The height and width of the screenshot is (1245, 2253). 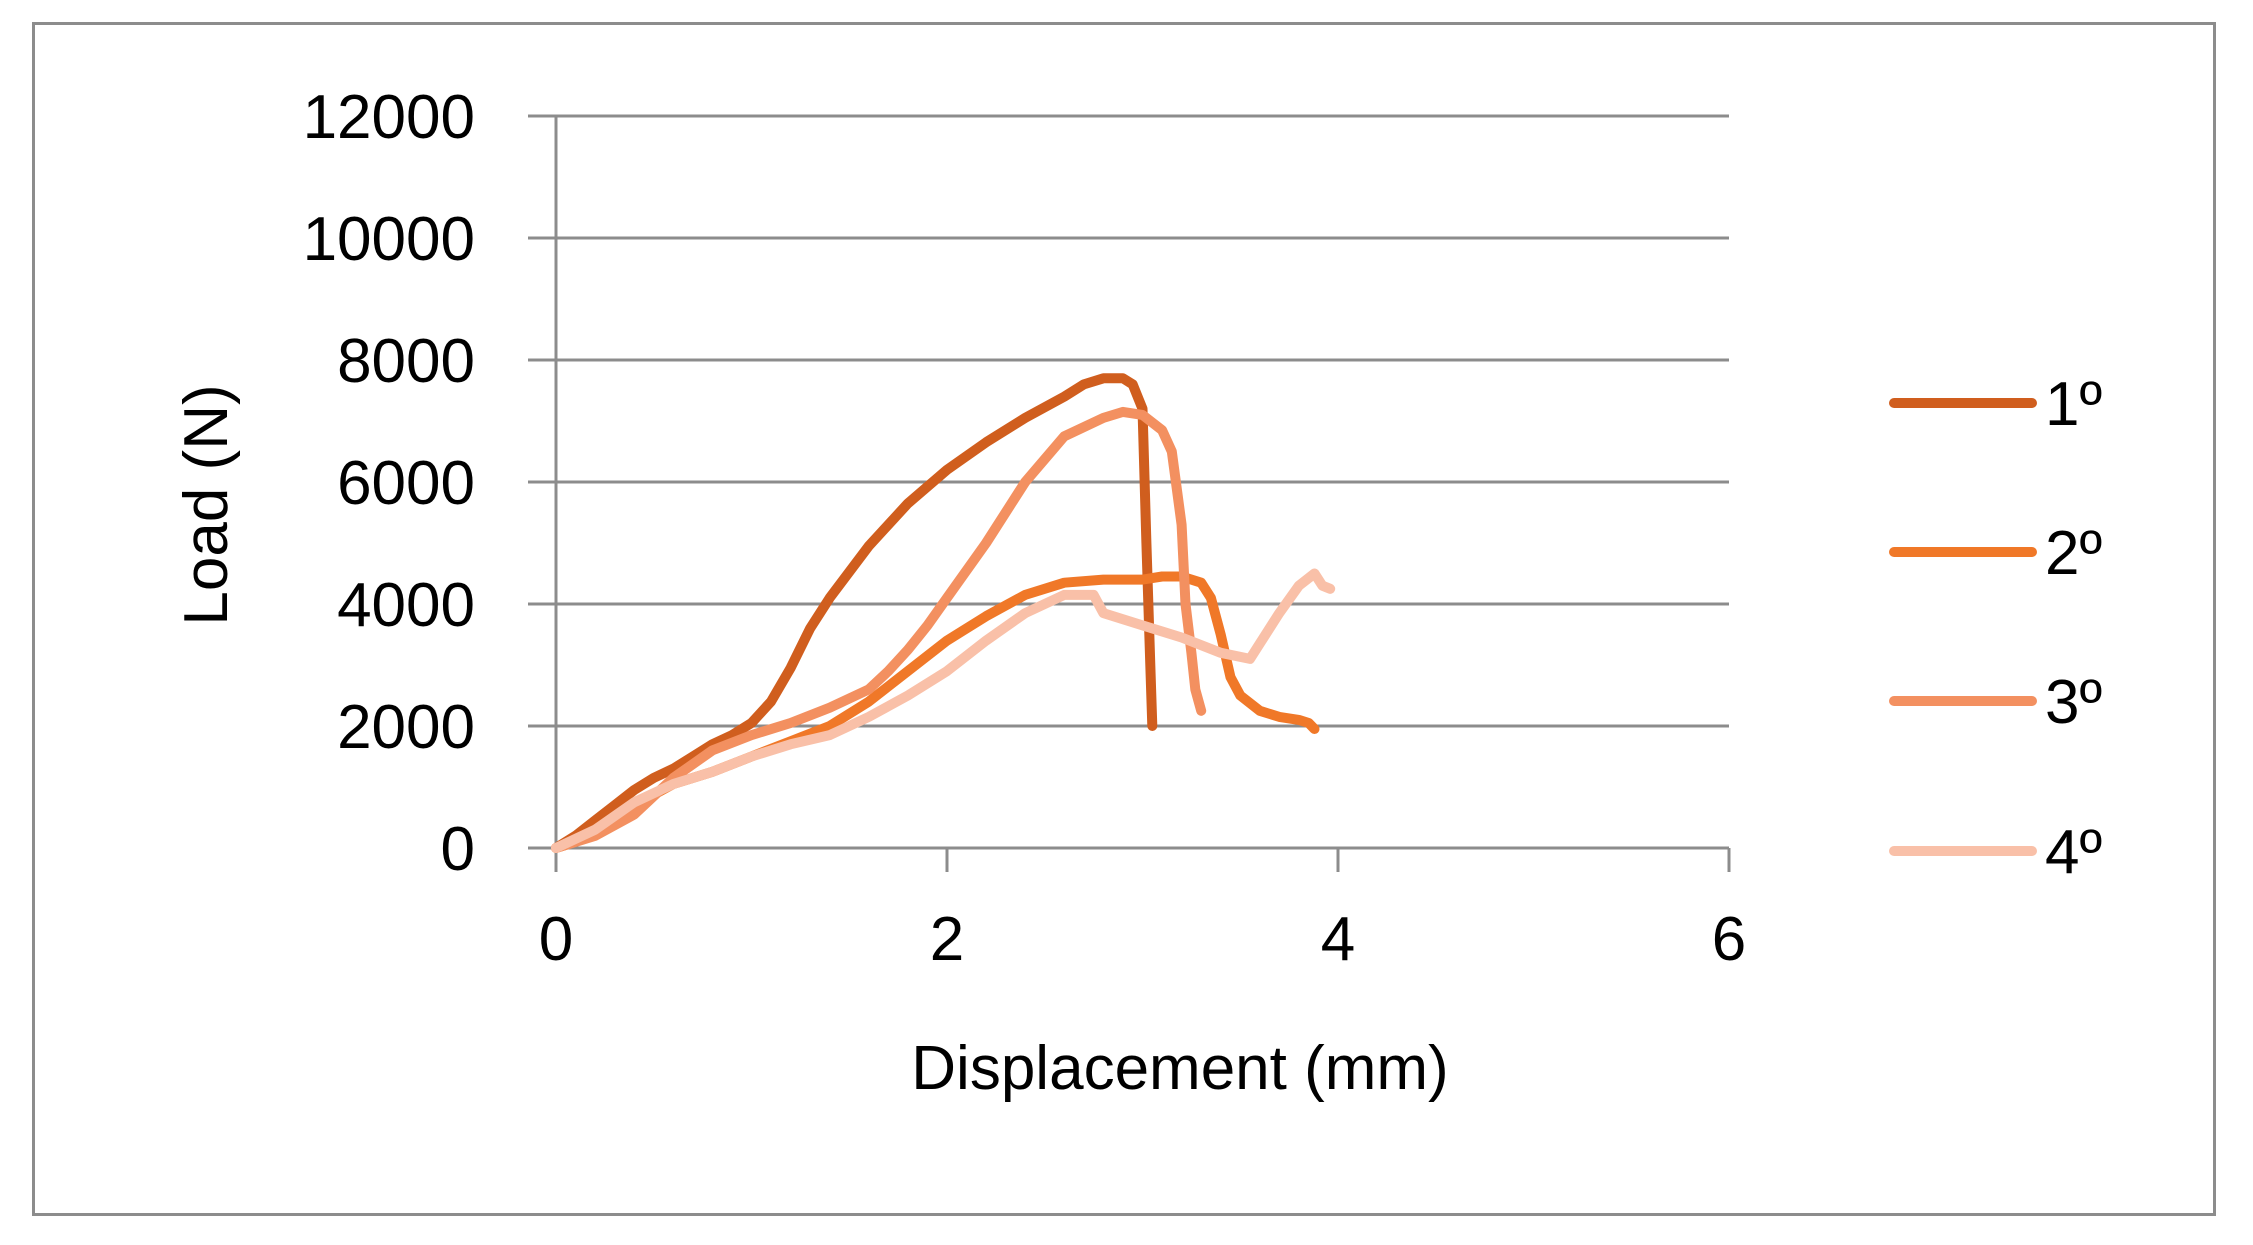 I want to click on y-tick-label: 4000, so click(x=406, y=605).